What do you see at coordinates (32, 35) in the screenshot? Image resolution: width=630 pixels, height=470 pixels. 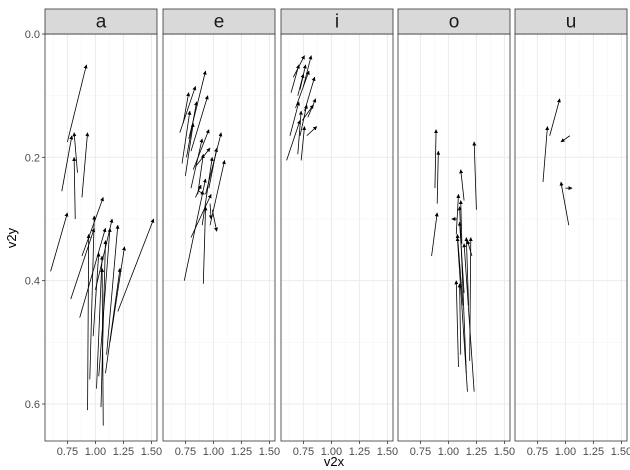 I see `y-tick-label: 0.0` at bounding box center [32, 35].